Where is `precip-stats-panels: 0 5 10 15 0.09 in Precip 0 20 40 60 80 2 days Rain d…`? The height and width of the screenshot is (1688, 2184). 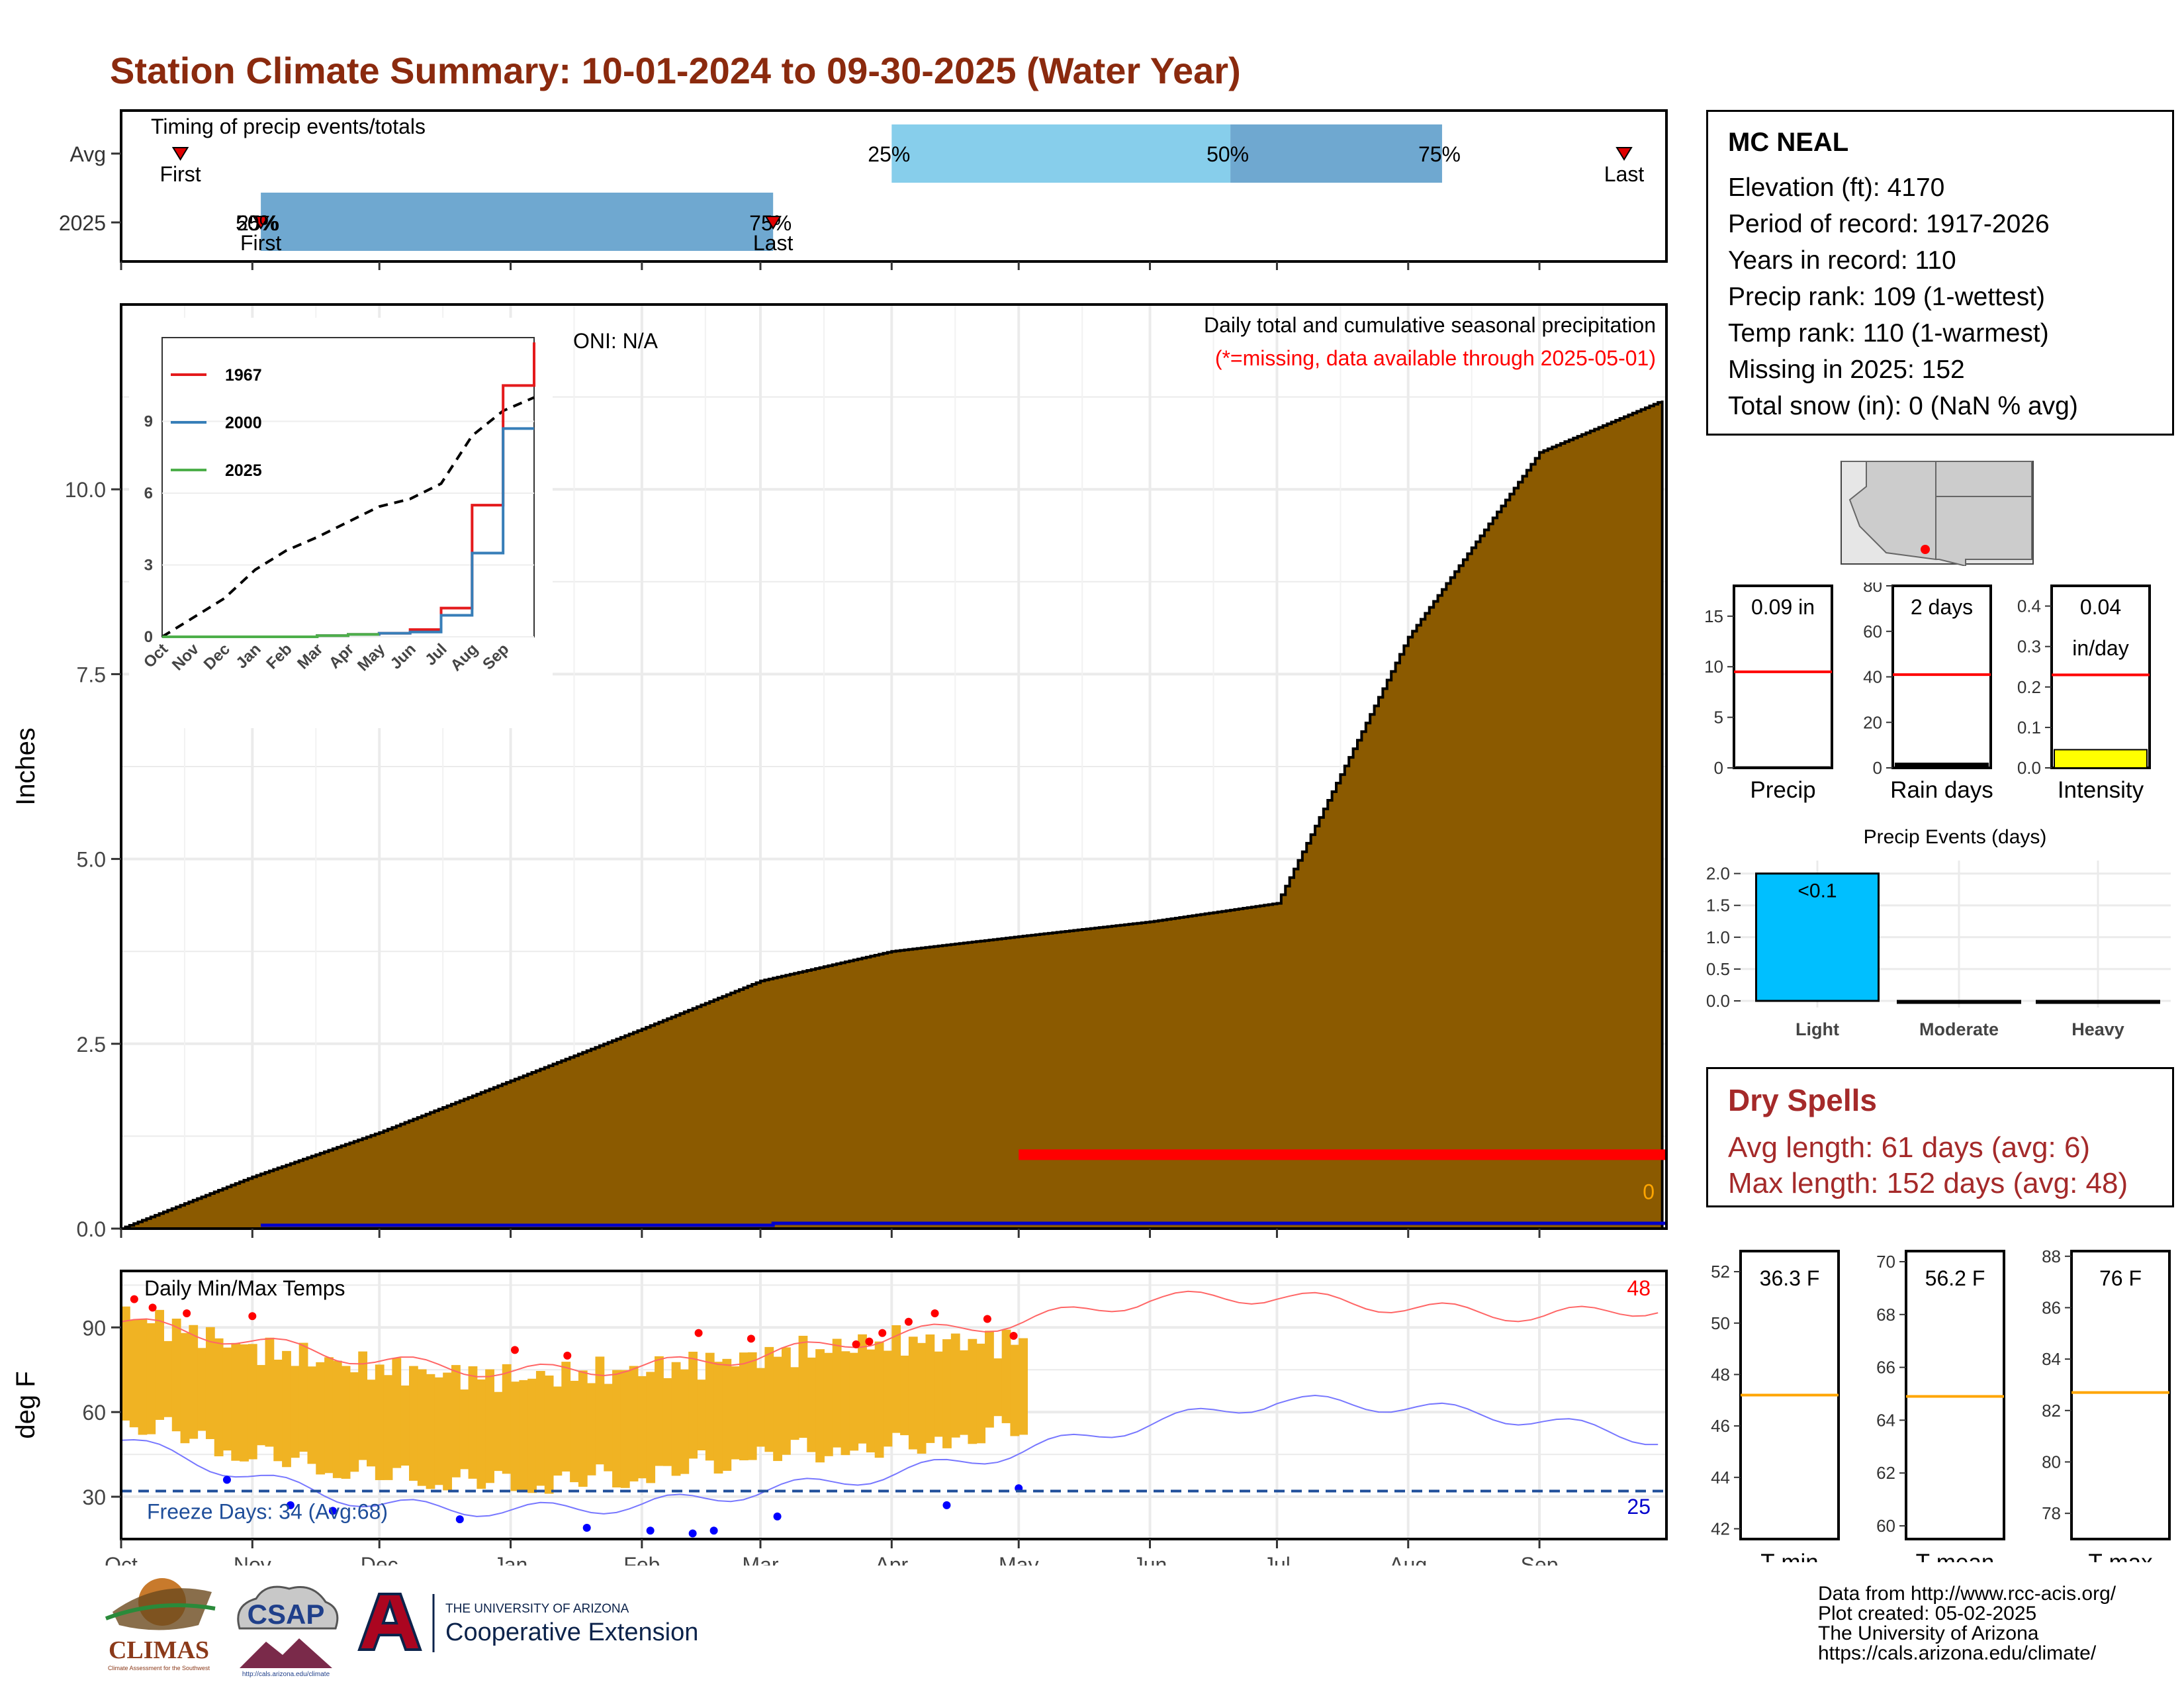
precip-stats-panels: 0 5 10 15 0.09 in Precip 0 20 40 60 80 2 days Rain d… is located at coordinates (1928, 693).